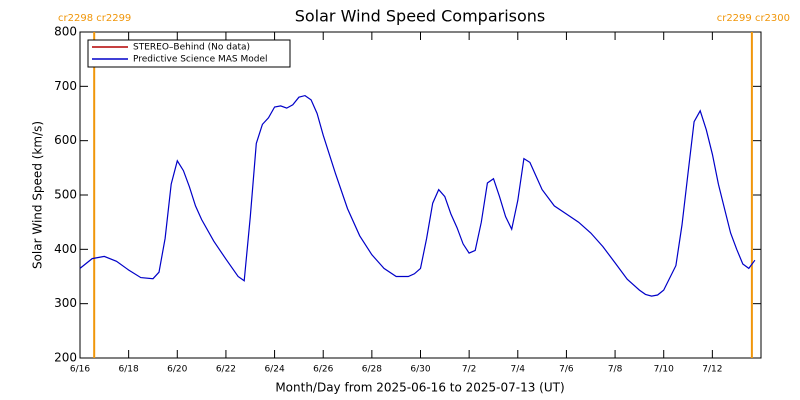 This screenshot has width=800, height=400. What do you see at coordinates (189, 53) in the screenshot?
I see `legend-box` at bounding box center [189, 53].